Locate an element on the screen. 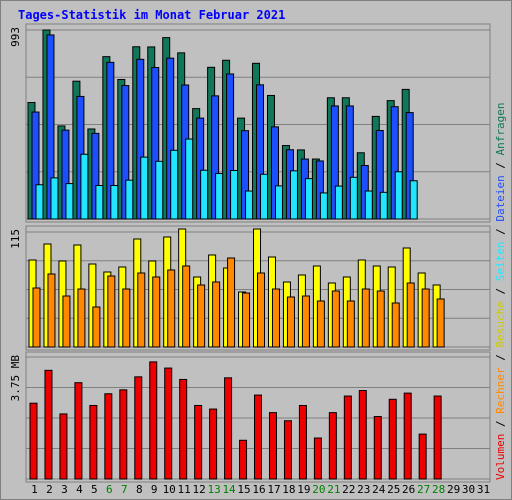  day-label-10: 10 is located at coordinates (169, 489).